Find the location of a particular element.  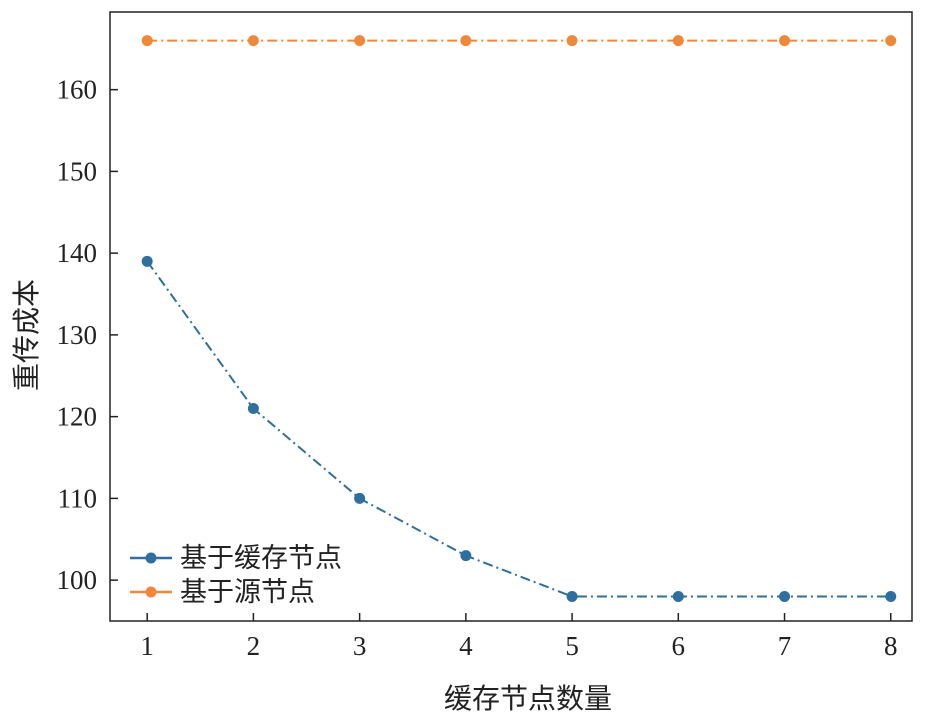

x-axis-title: 缓存节点数量 is located at coordinates (528, 698).